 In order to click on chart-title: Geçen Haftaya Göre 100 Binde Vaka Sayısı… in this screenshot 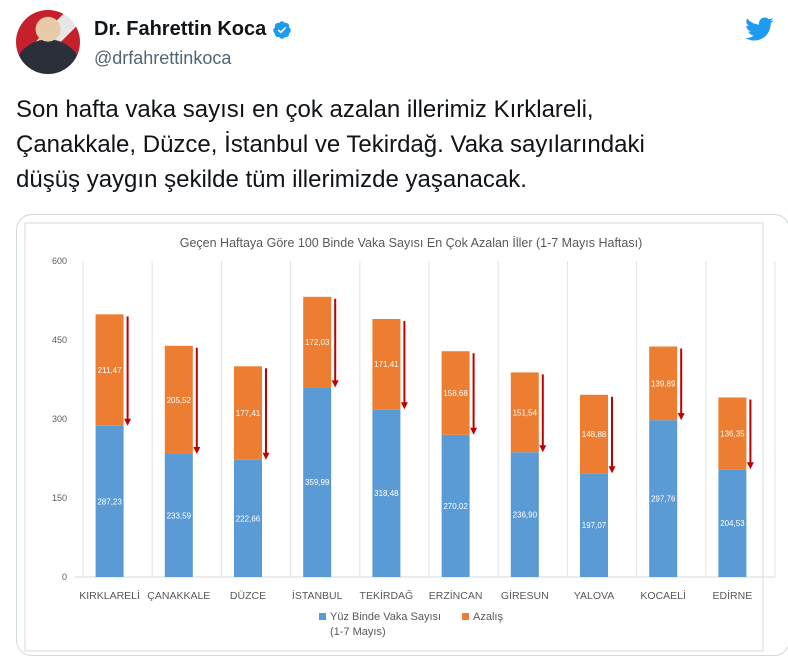, I will do `click(411, 243)`.